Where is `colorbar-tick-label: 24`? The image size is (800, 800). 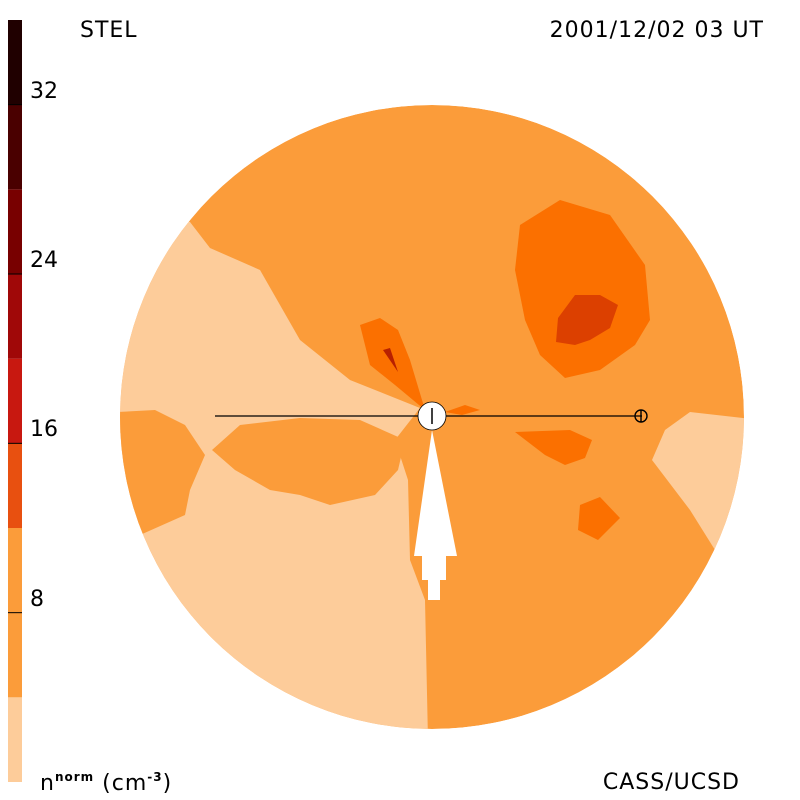 colorbar-tick-label: 24 is located at coordinates (44, 260).